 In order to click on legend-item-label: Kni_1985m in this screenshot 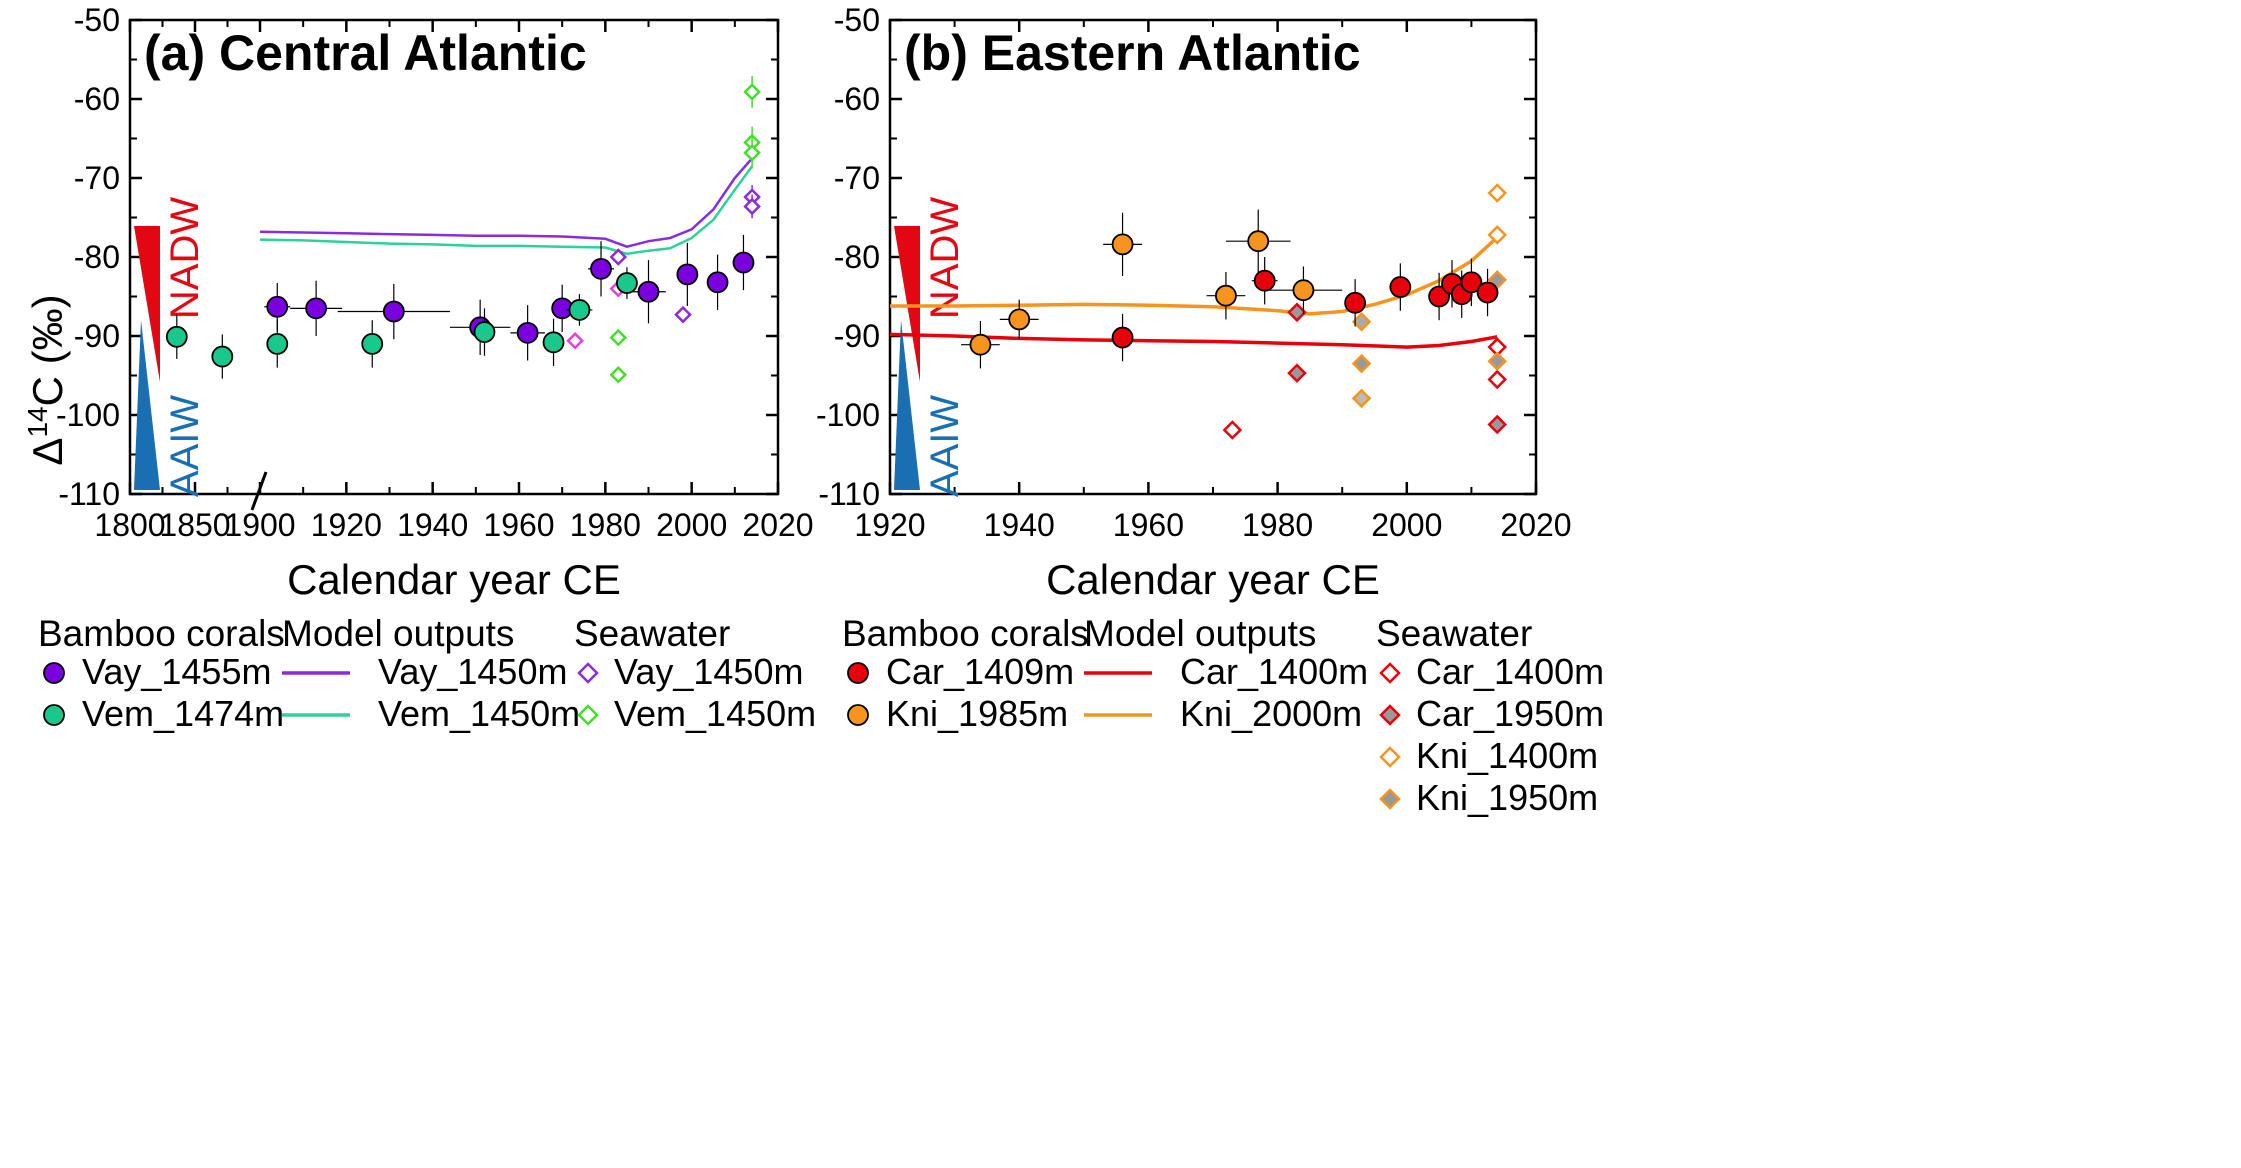, I will do `click(977, 713)`.